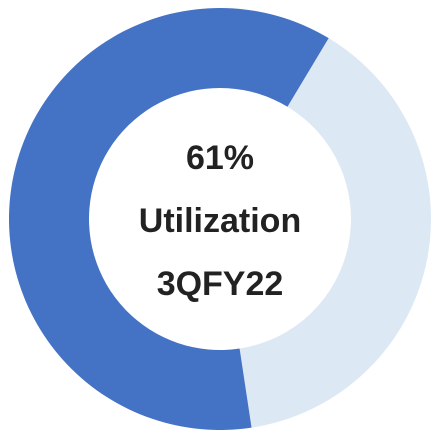  I want to click on value-label: 61%, so click(220, 158).